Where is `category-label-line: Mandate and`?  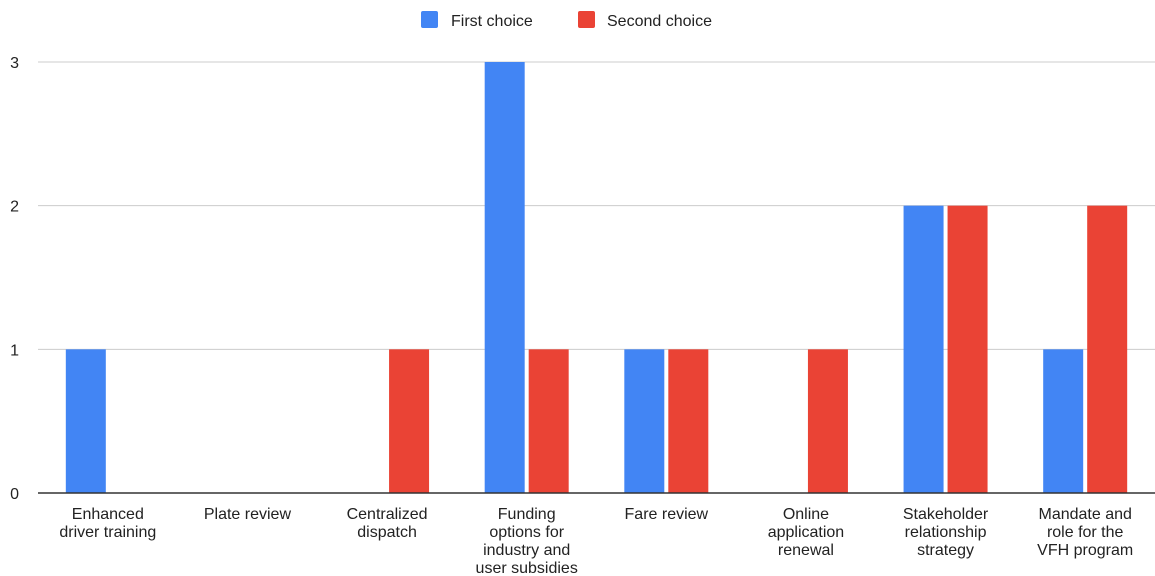 category-label-line: Mandate and is located at coordinates (1084, 514).